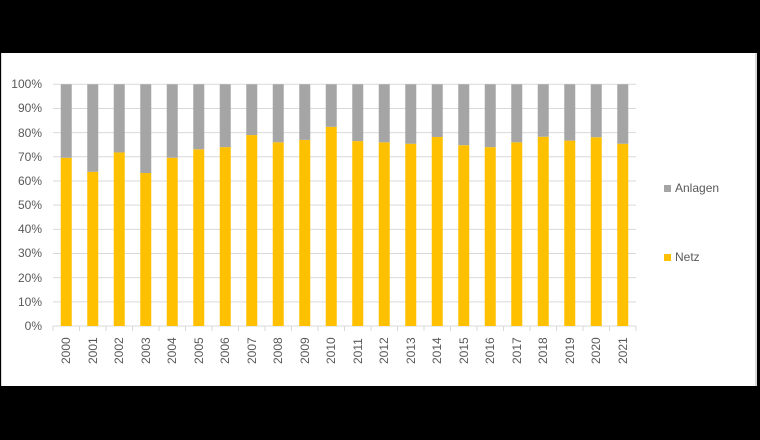  What do you see at coordinates (357, 351) in the screenshot?
I see `x-tick-label: 2011` at bounding box center [357, 351].